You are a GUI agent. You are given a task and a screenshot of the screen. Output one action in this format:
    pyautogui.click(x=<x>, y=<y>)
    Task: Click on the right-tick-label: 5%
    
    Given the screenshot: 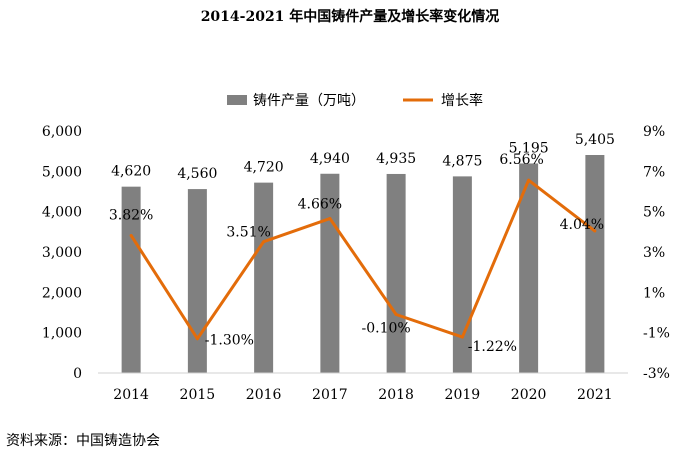 What is the action you would take?
    pyautogui.click(x=654, y=213)
    